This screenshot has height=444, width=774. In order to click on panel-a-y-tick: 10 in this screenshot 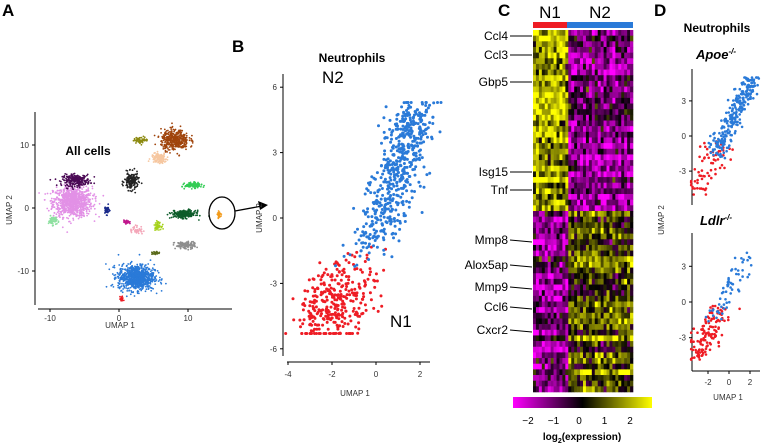, I will do `click(24, 145)`.